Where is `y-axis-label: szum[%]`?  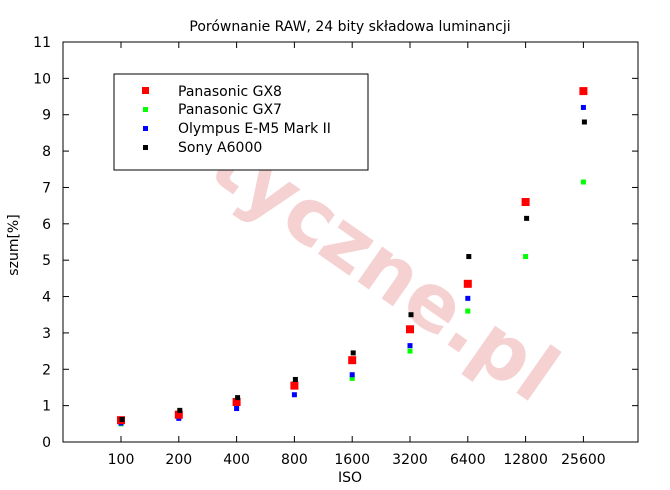
y-axis-label: szum[%] is located at coordinates (14, 244).